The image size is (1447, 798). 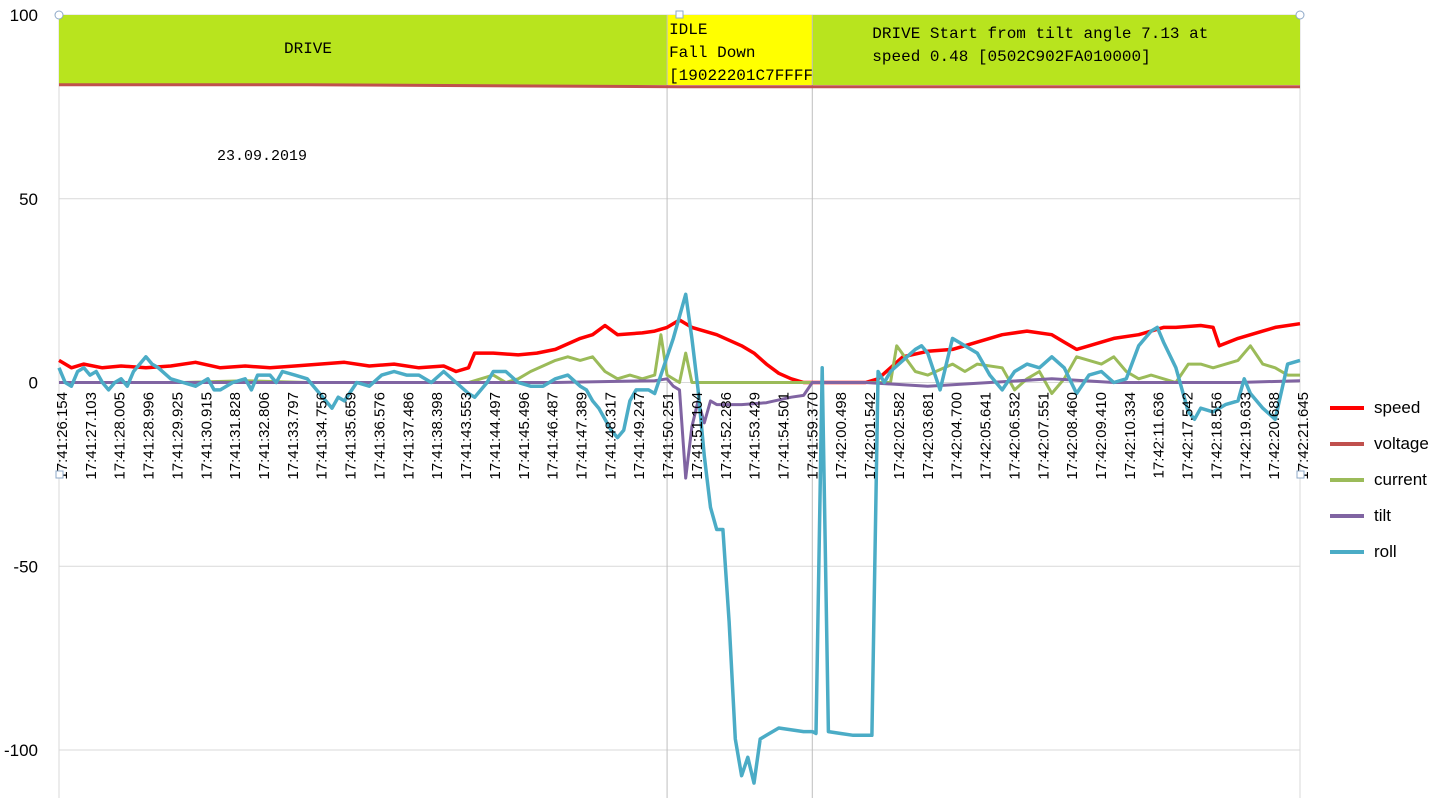 I want to click on x-tick-label: 17:42:02.582, so click(x=899, y=436).